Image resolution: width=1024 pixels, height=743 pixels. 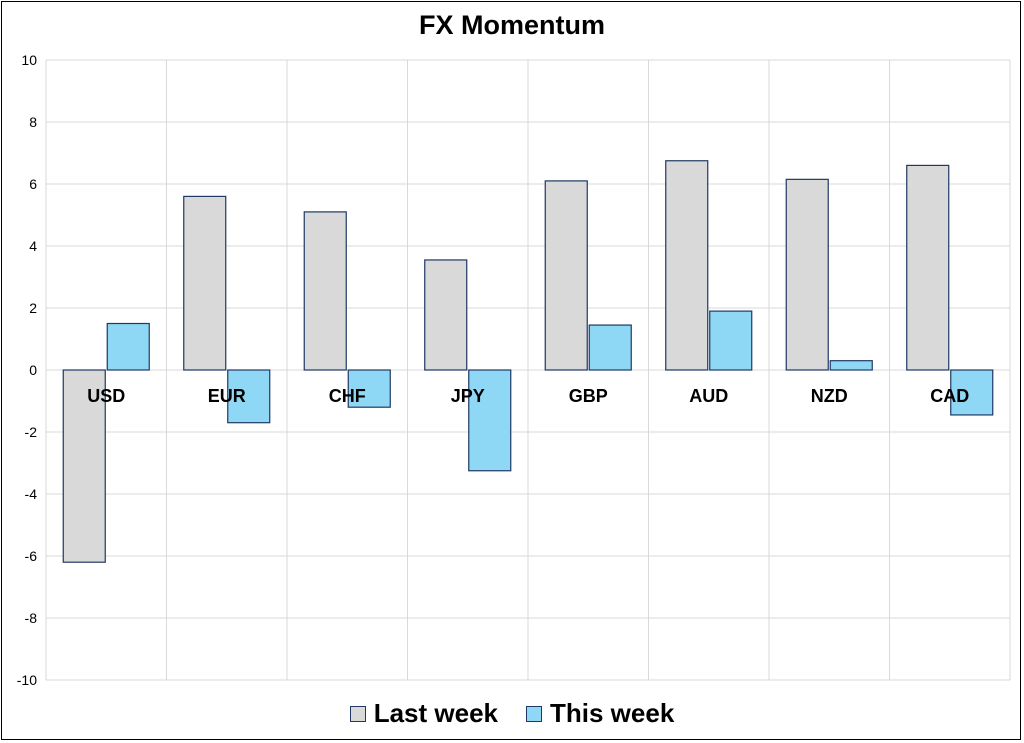 What do you see at coordinates (566, 275) in the screenshot?
I see `bar-last-week-gbp` at bounding box center [566, 275].